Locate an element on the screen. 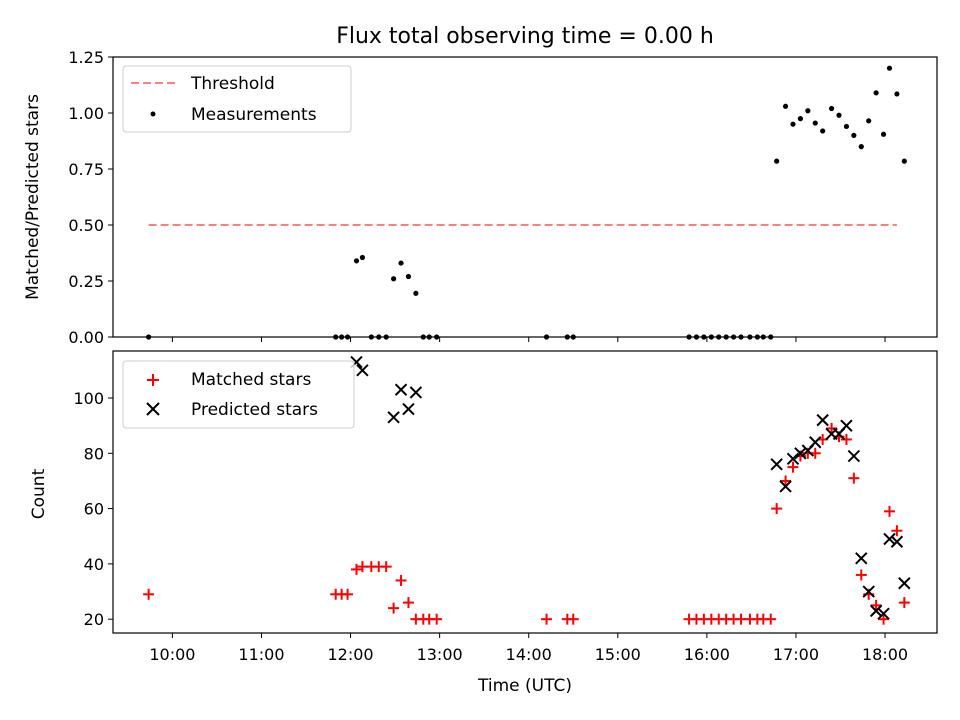 Image resolution: width=960 pixels, height=720 pixels. ratio-y-tick-label: 1.25 is located at coordinates (86, 57).